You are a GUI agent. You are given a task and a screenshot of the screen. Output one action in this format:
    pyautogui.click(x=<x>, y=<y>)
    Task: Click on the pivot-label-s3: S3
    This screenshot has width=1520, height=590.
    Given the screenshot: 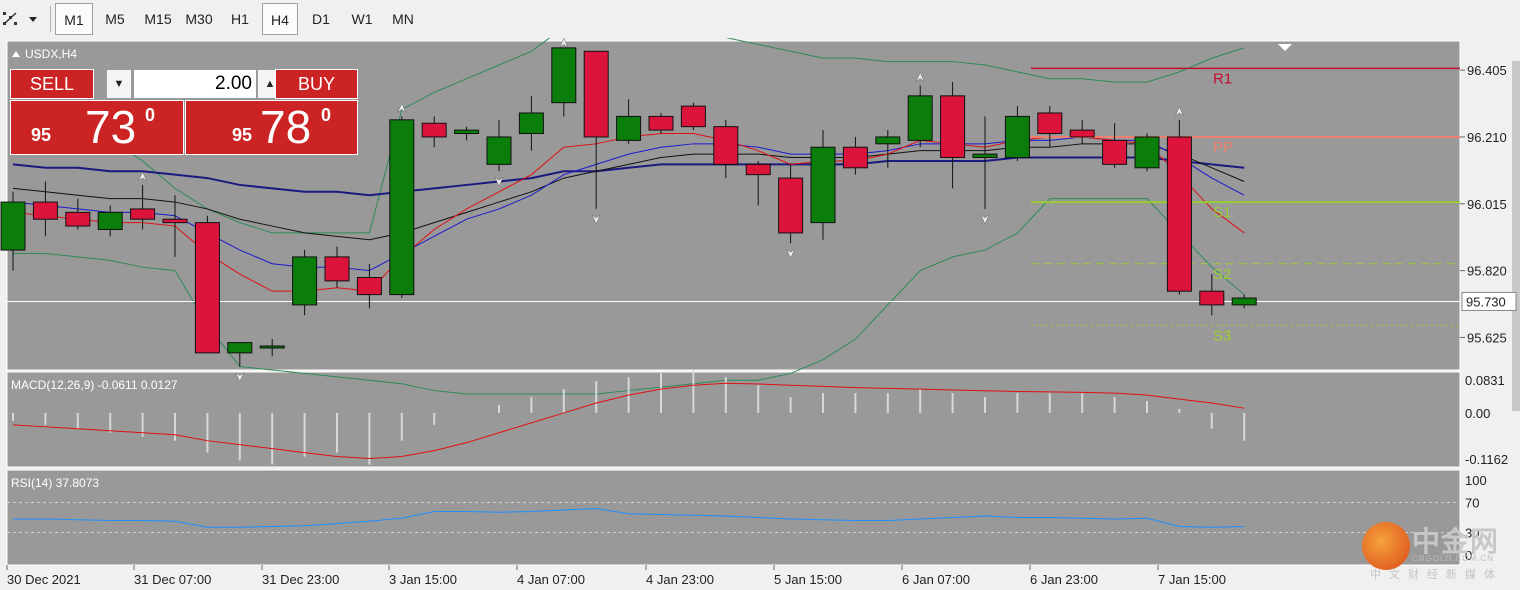 What is the action you would take?
    pyautogui.click(x=1222, y=335)
    